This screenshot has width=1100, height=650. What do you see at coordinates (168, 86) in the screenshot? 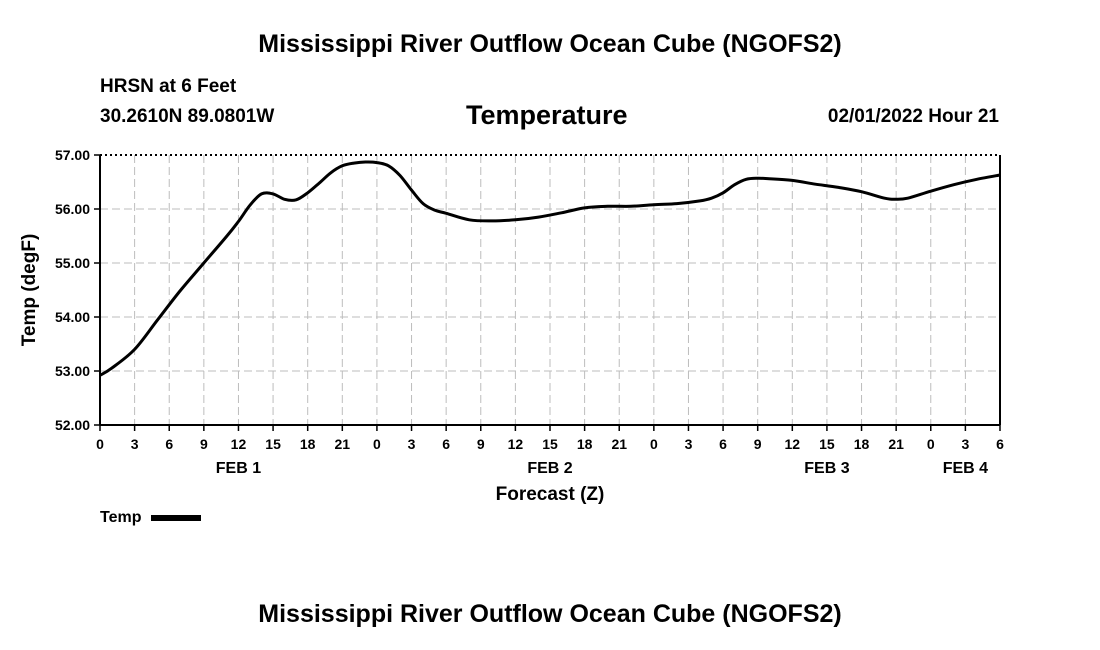
I see `station-name: HRSN at 6 Feet` at bounding box center [168, 86].